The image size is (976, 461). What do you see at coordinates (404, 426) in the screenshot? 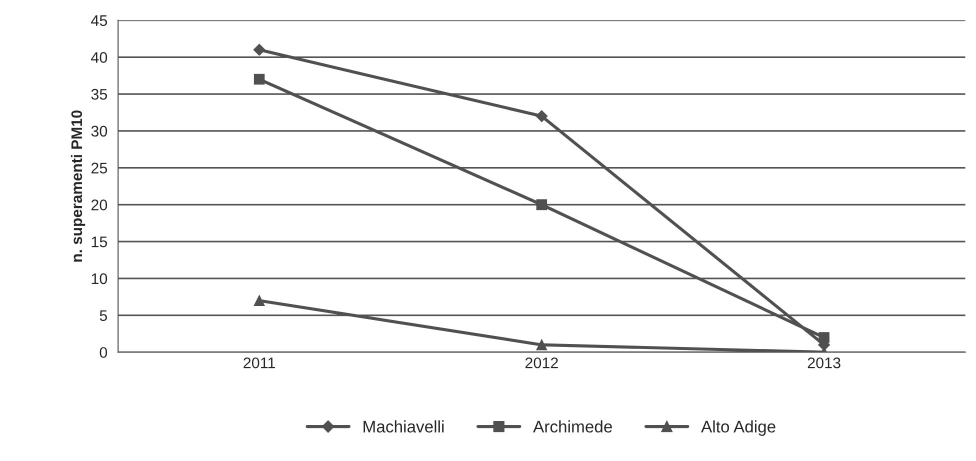
I see `legend-label: Machiavelli` at bounding box center [404, 426].